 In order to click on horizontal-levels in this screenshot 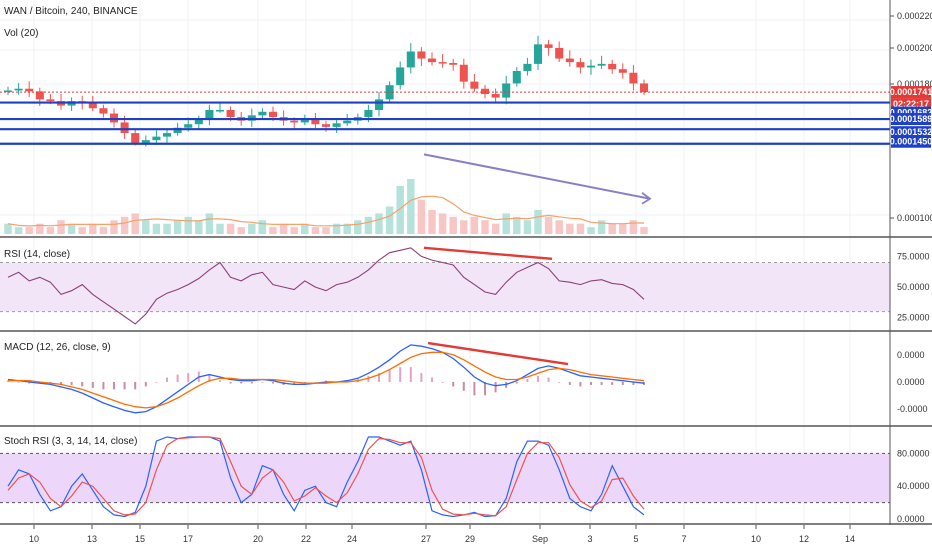, I will do `click(445, 118)`.